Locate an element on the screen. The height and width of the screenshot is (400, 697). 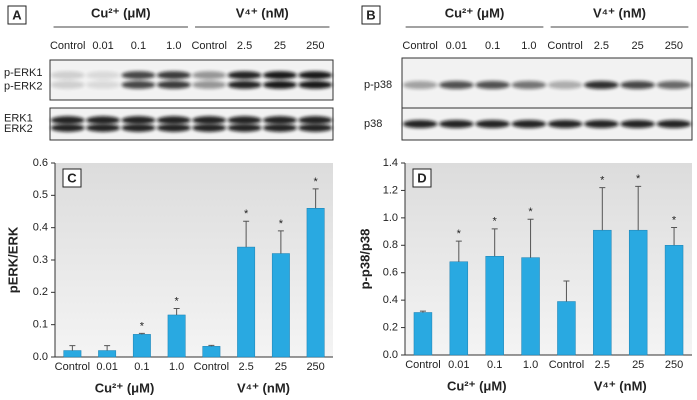
y-tick-label: 0.6 is located at coordinates (40, 163).